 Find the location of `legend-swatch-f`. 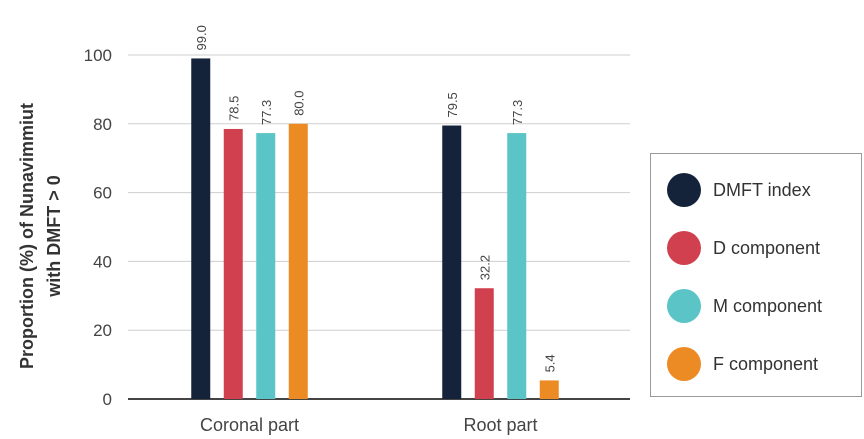

legend-swatch-f is located at coordinates (684, 364).